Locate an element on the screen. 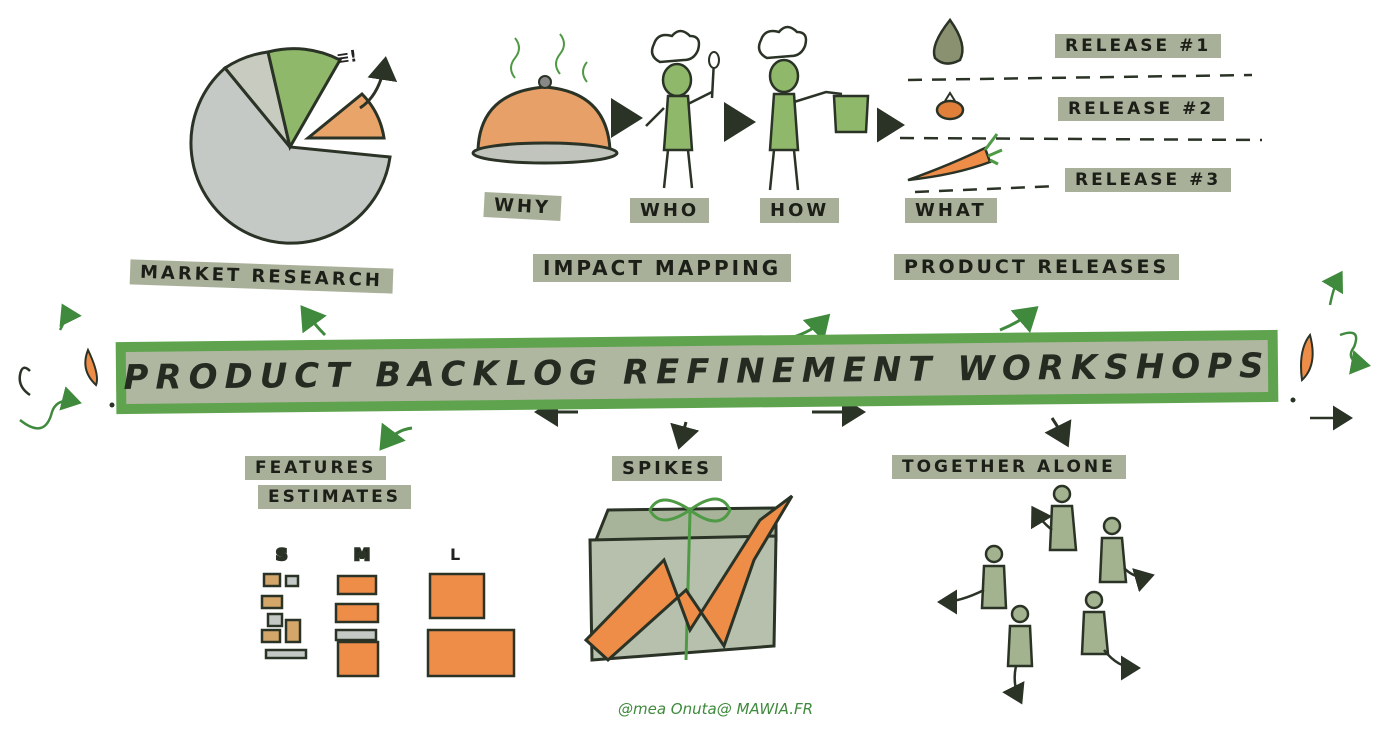 The width and height of the screenshot is (1400, 729). tomato-icon is located at coordinates (950, 106).